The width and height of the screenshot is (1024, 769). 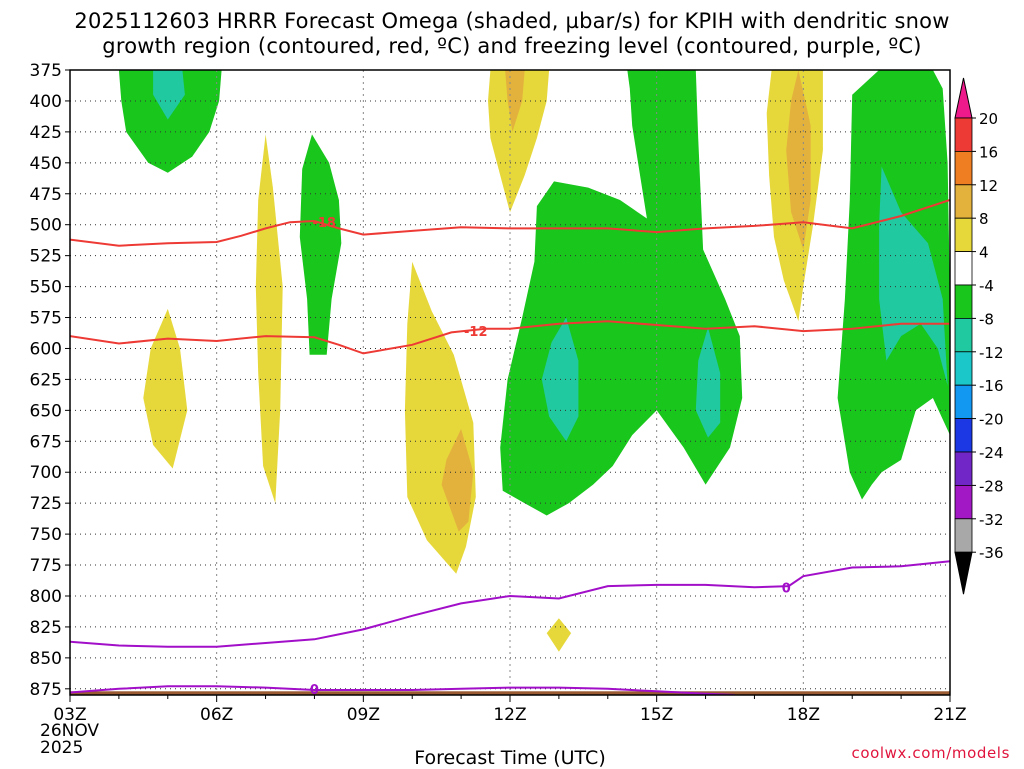 What do you see at coordinates (46, 288) in the screenshot?
I see `y-tick-label: 550` at bounding box center [46, 288].